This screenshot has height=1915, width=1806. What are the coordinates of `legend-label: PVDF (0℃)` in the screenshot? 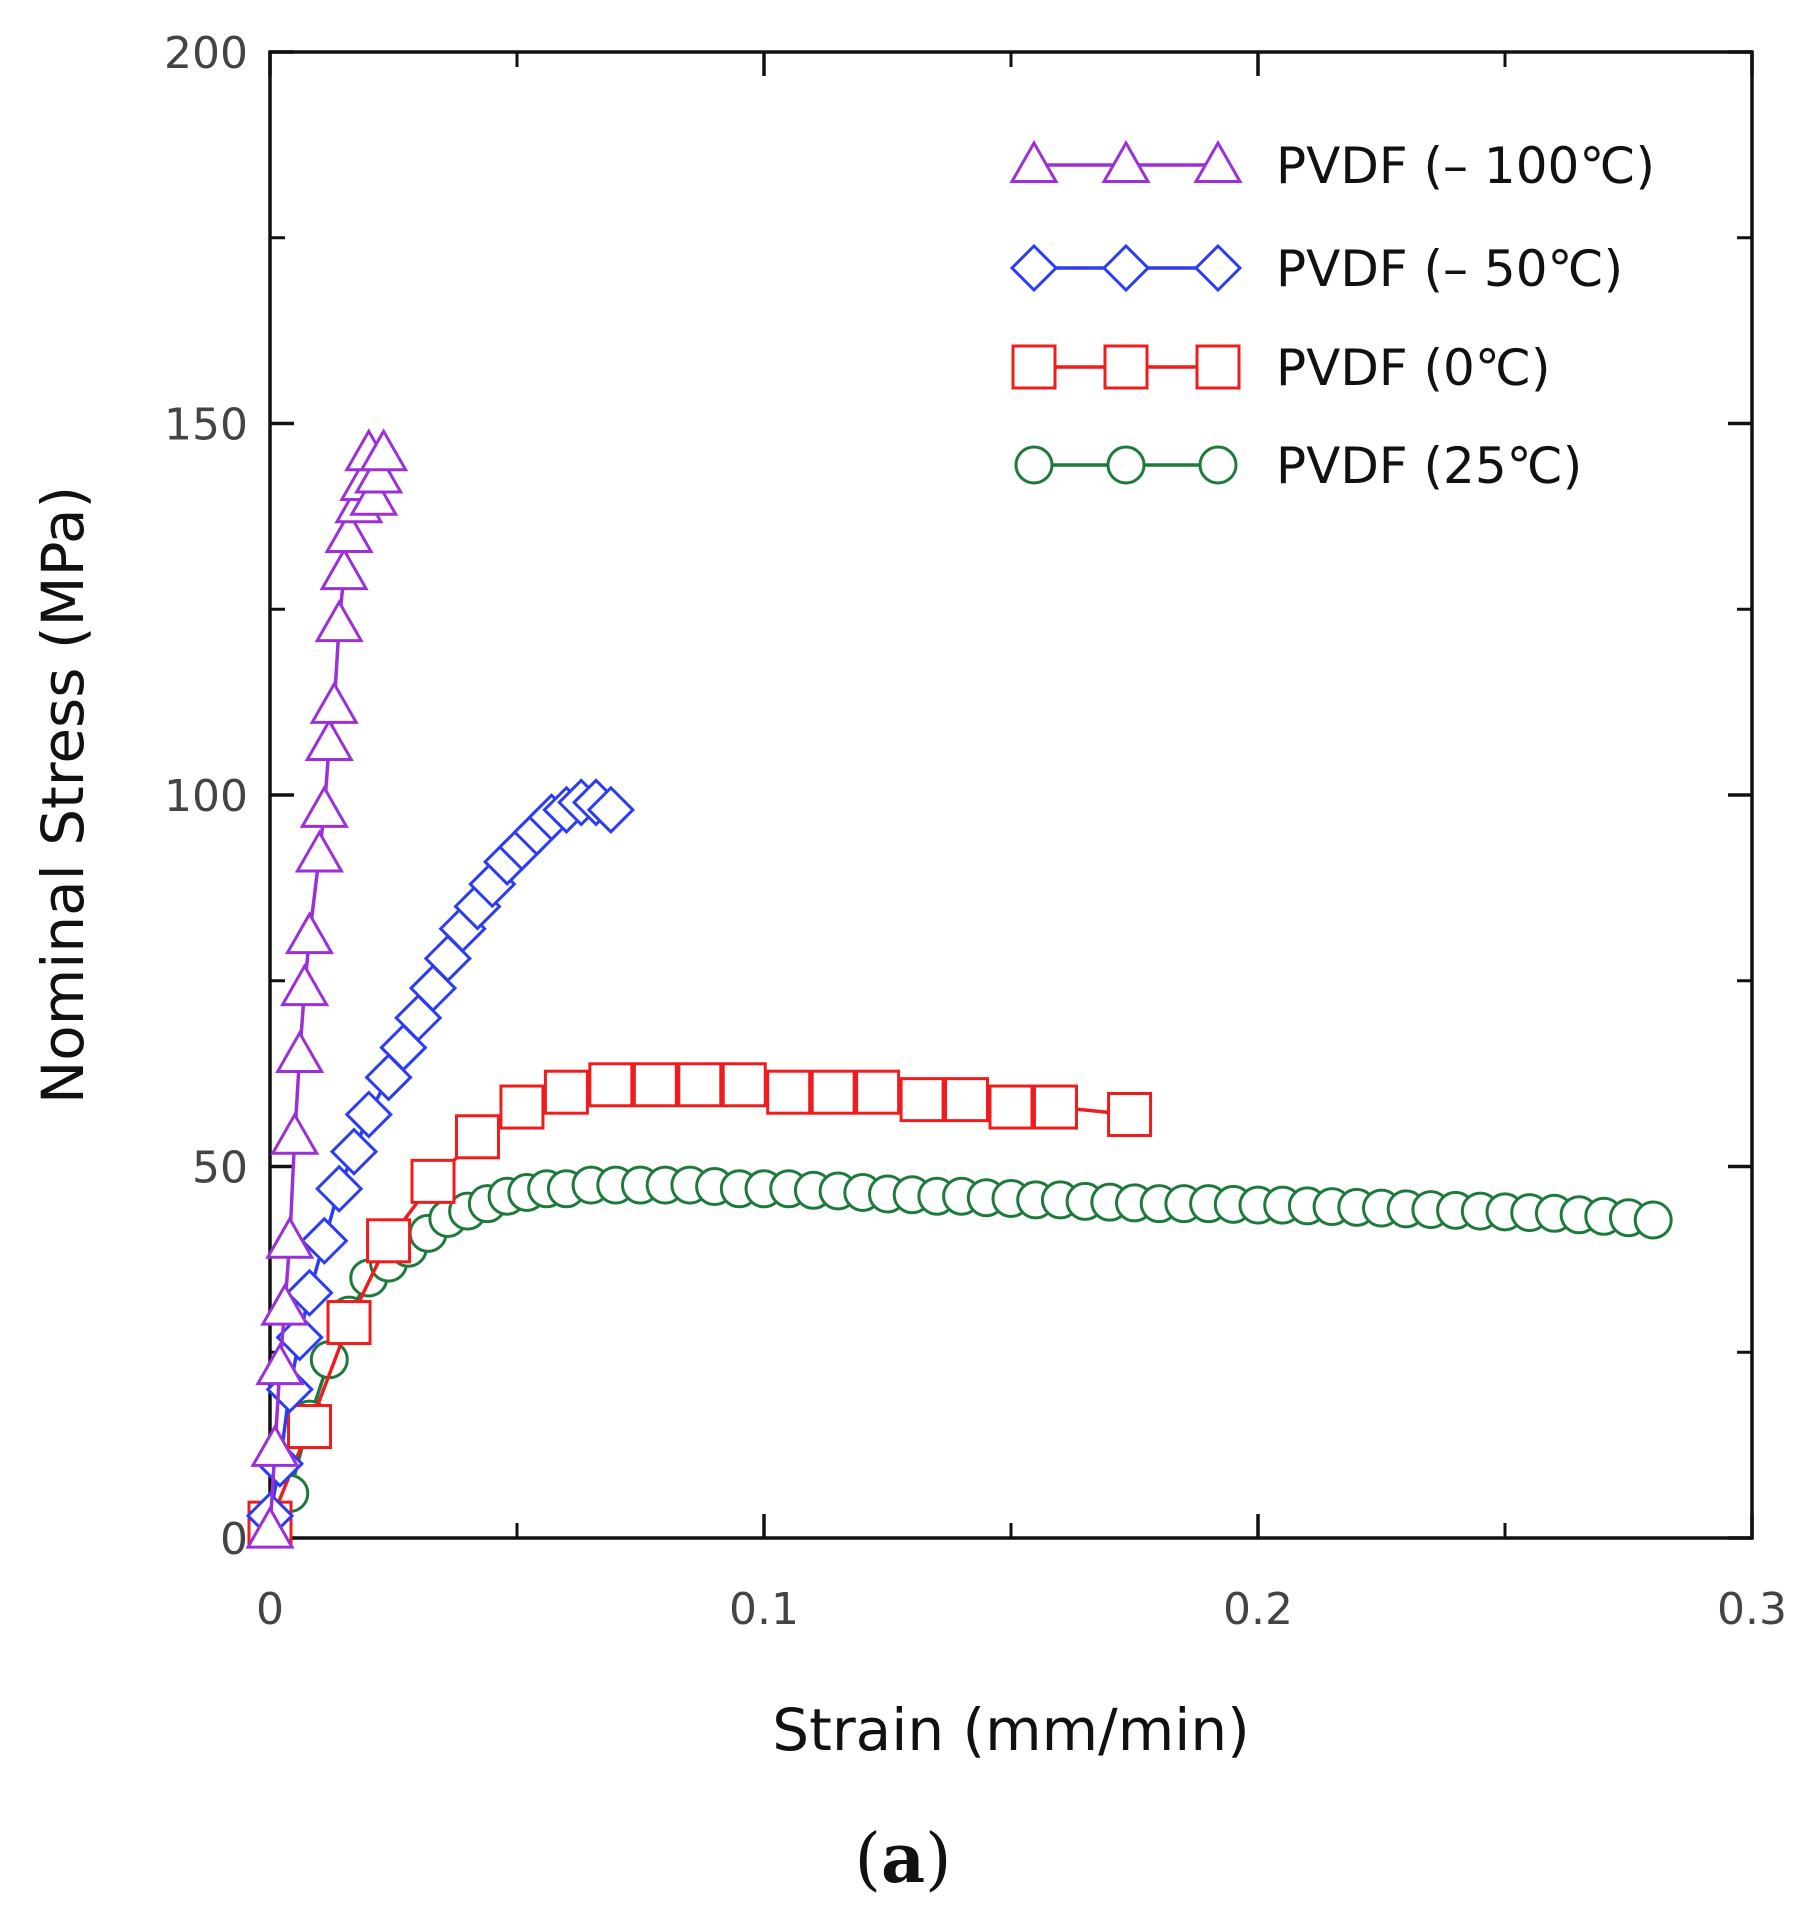 It's located at (1413, 368).